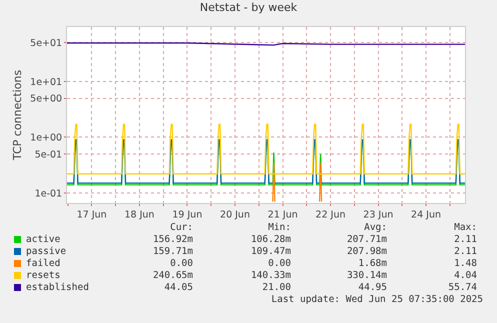 The width and height of the screenshot is (497, 323). What do you see at coordinates (270, 240) in the screenshot?
I see `text: 106.28m` at bounding box center [270, 240].